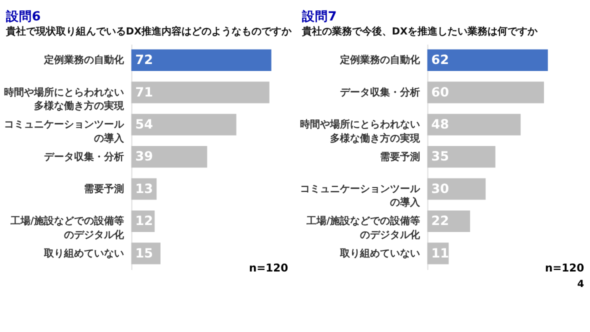  Describe the element at coordinates (144, 92) in the screenshot. I see `data-label: 71` at that location.